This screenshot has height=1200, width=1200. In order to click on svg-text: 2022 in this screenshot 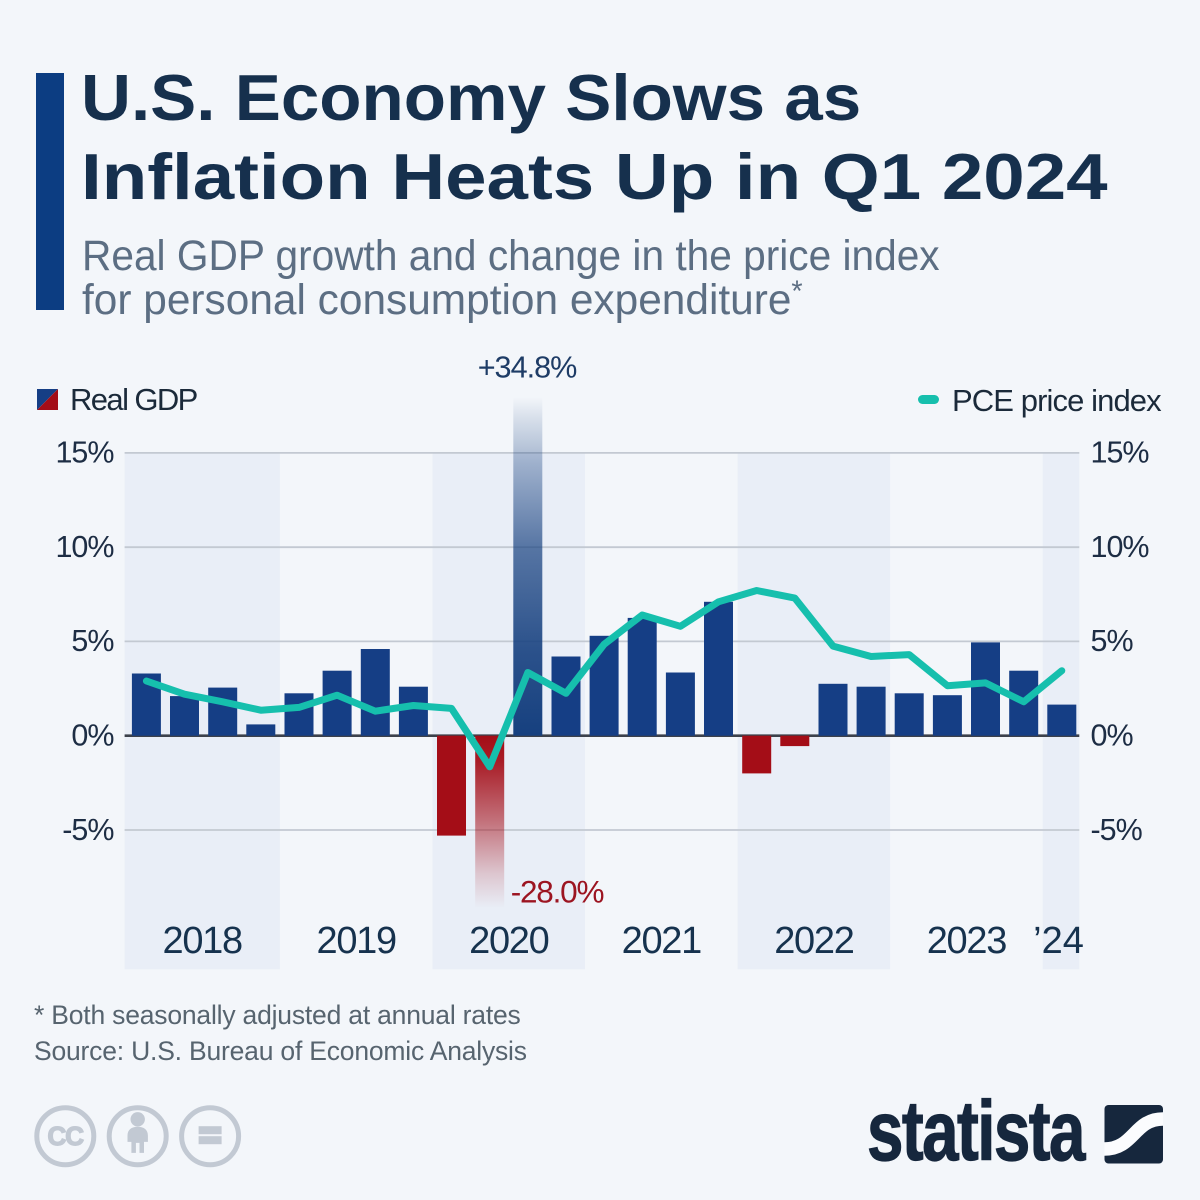, I will do `click(814, 941)`.